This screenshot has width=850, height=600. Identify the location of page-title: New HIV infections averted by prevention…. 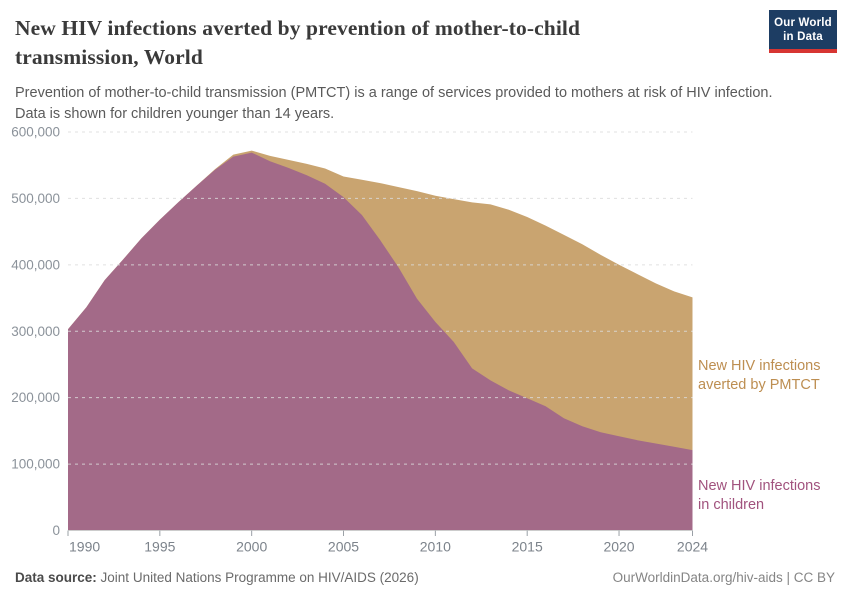
(385, 42).